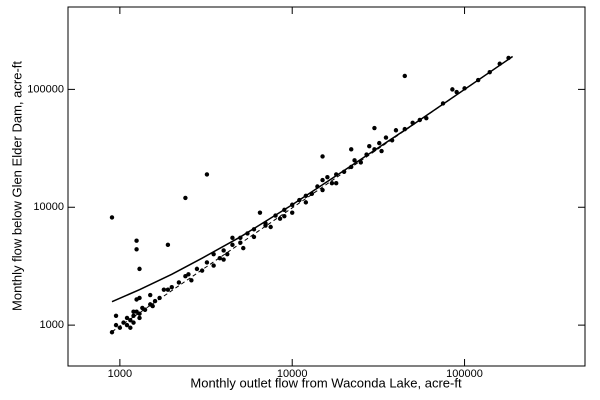 The image size is (600, 400). Describe the element at coordinates (120, 374) in the screenshot. I see `x-tick-label: 1000` at that location.